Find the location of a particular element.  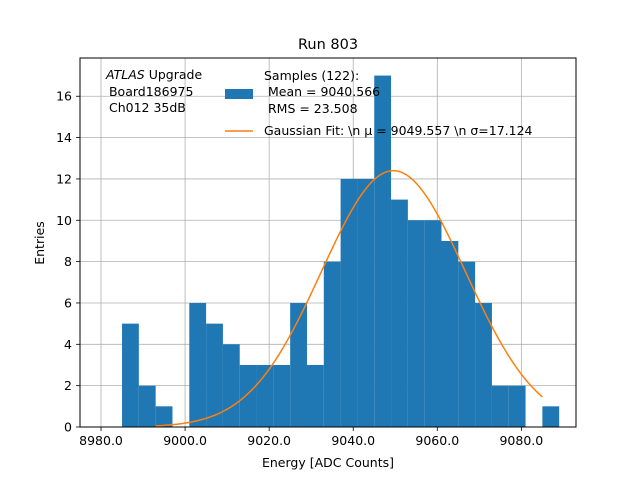

atlas-italic-label: ATLAS is located at coordinates (125, 74).